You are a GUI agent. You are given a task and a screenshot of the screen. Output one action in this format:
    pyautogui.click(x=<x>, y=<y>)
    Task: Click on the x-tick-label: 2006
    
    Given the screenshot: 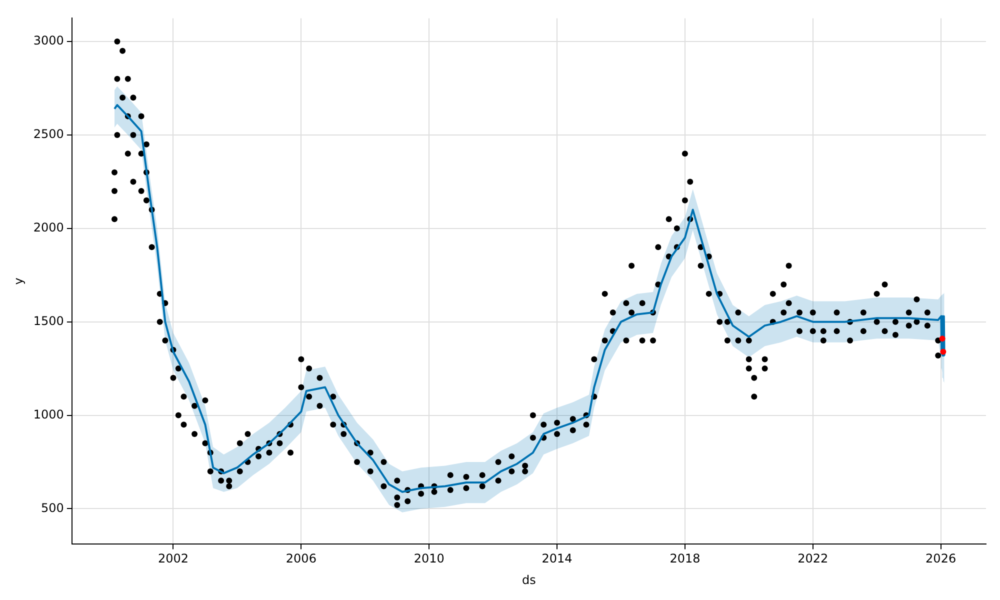 What is the action you would take?
    pyautogui.click(x=301, y=559)
    